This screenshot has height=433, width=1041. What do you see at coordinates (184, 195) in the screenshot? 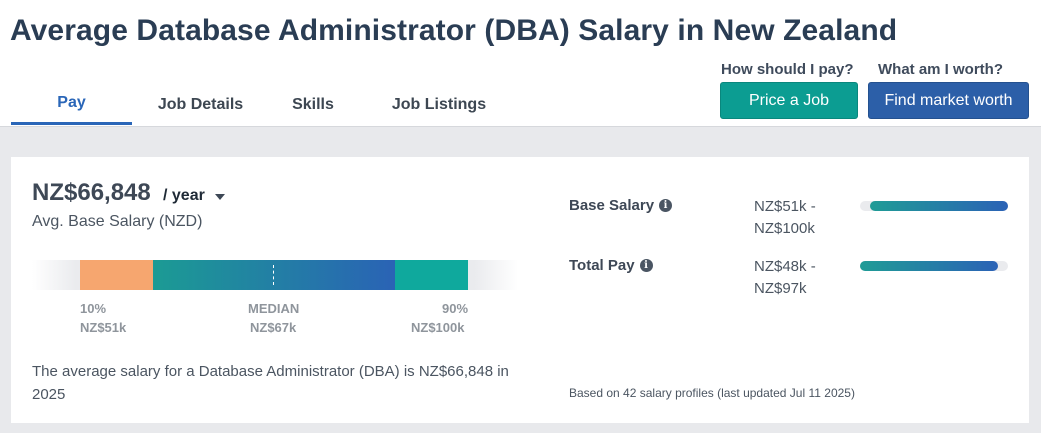
I see `pay-period-selector: / year` at bounding box center [184, 195].